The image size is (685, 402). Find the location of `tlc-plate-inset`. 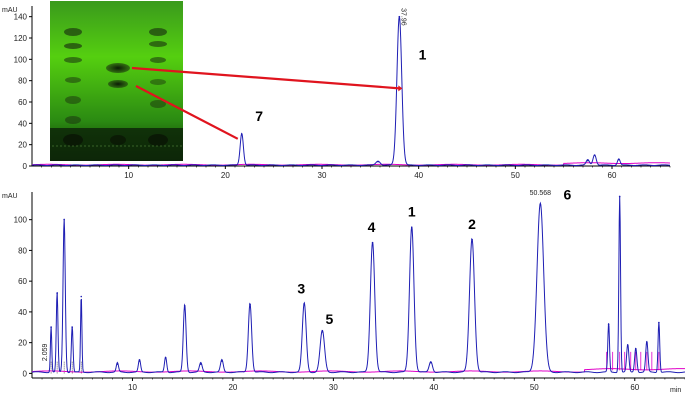

tlc-plate-inset is located at coordinates (116, 81).